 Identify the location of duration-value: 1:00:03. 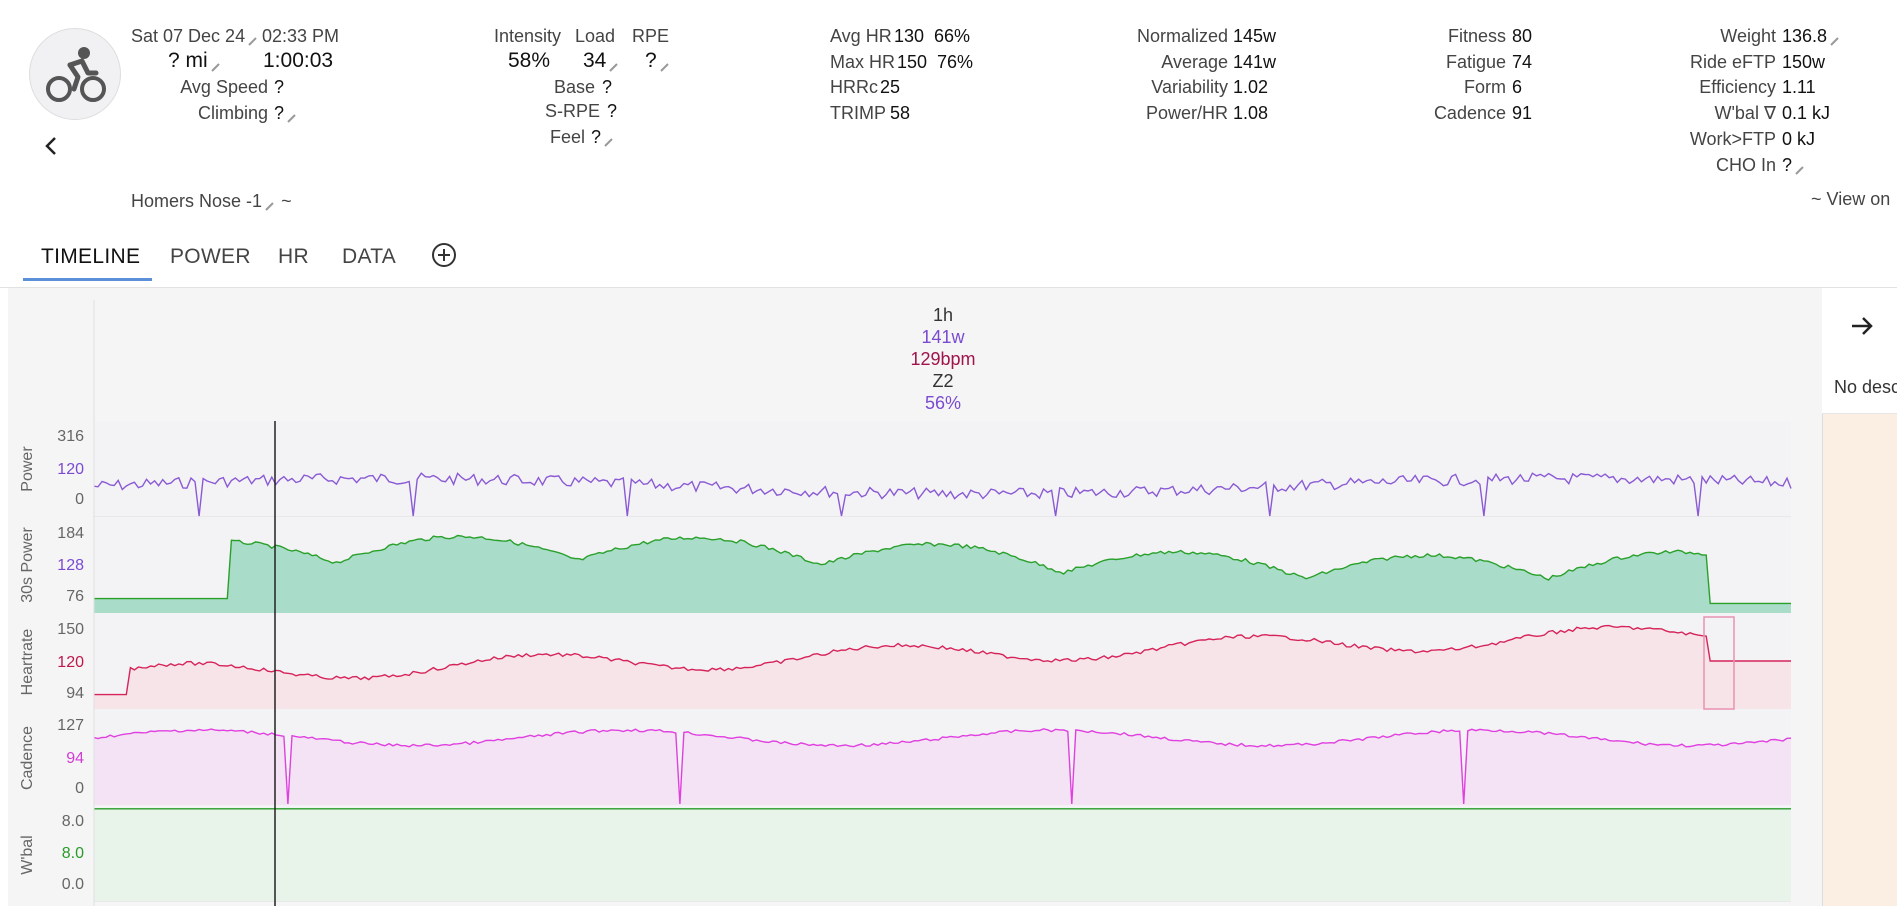
(298, 60).